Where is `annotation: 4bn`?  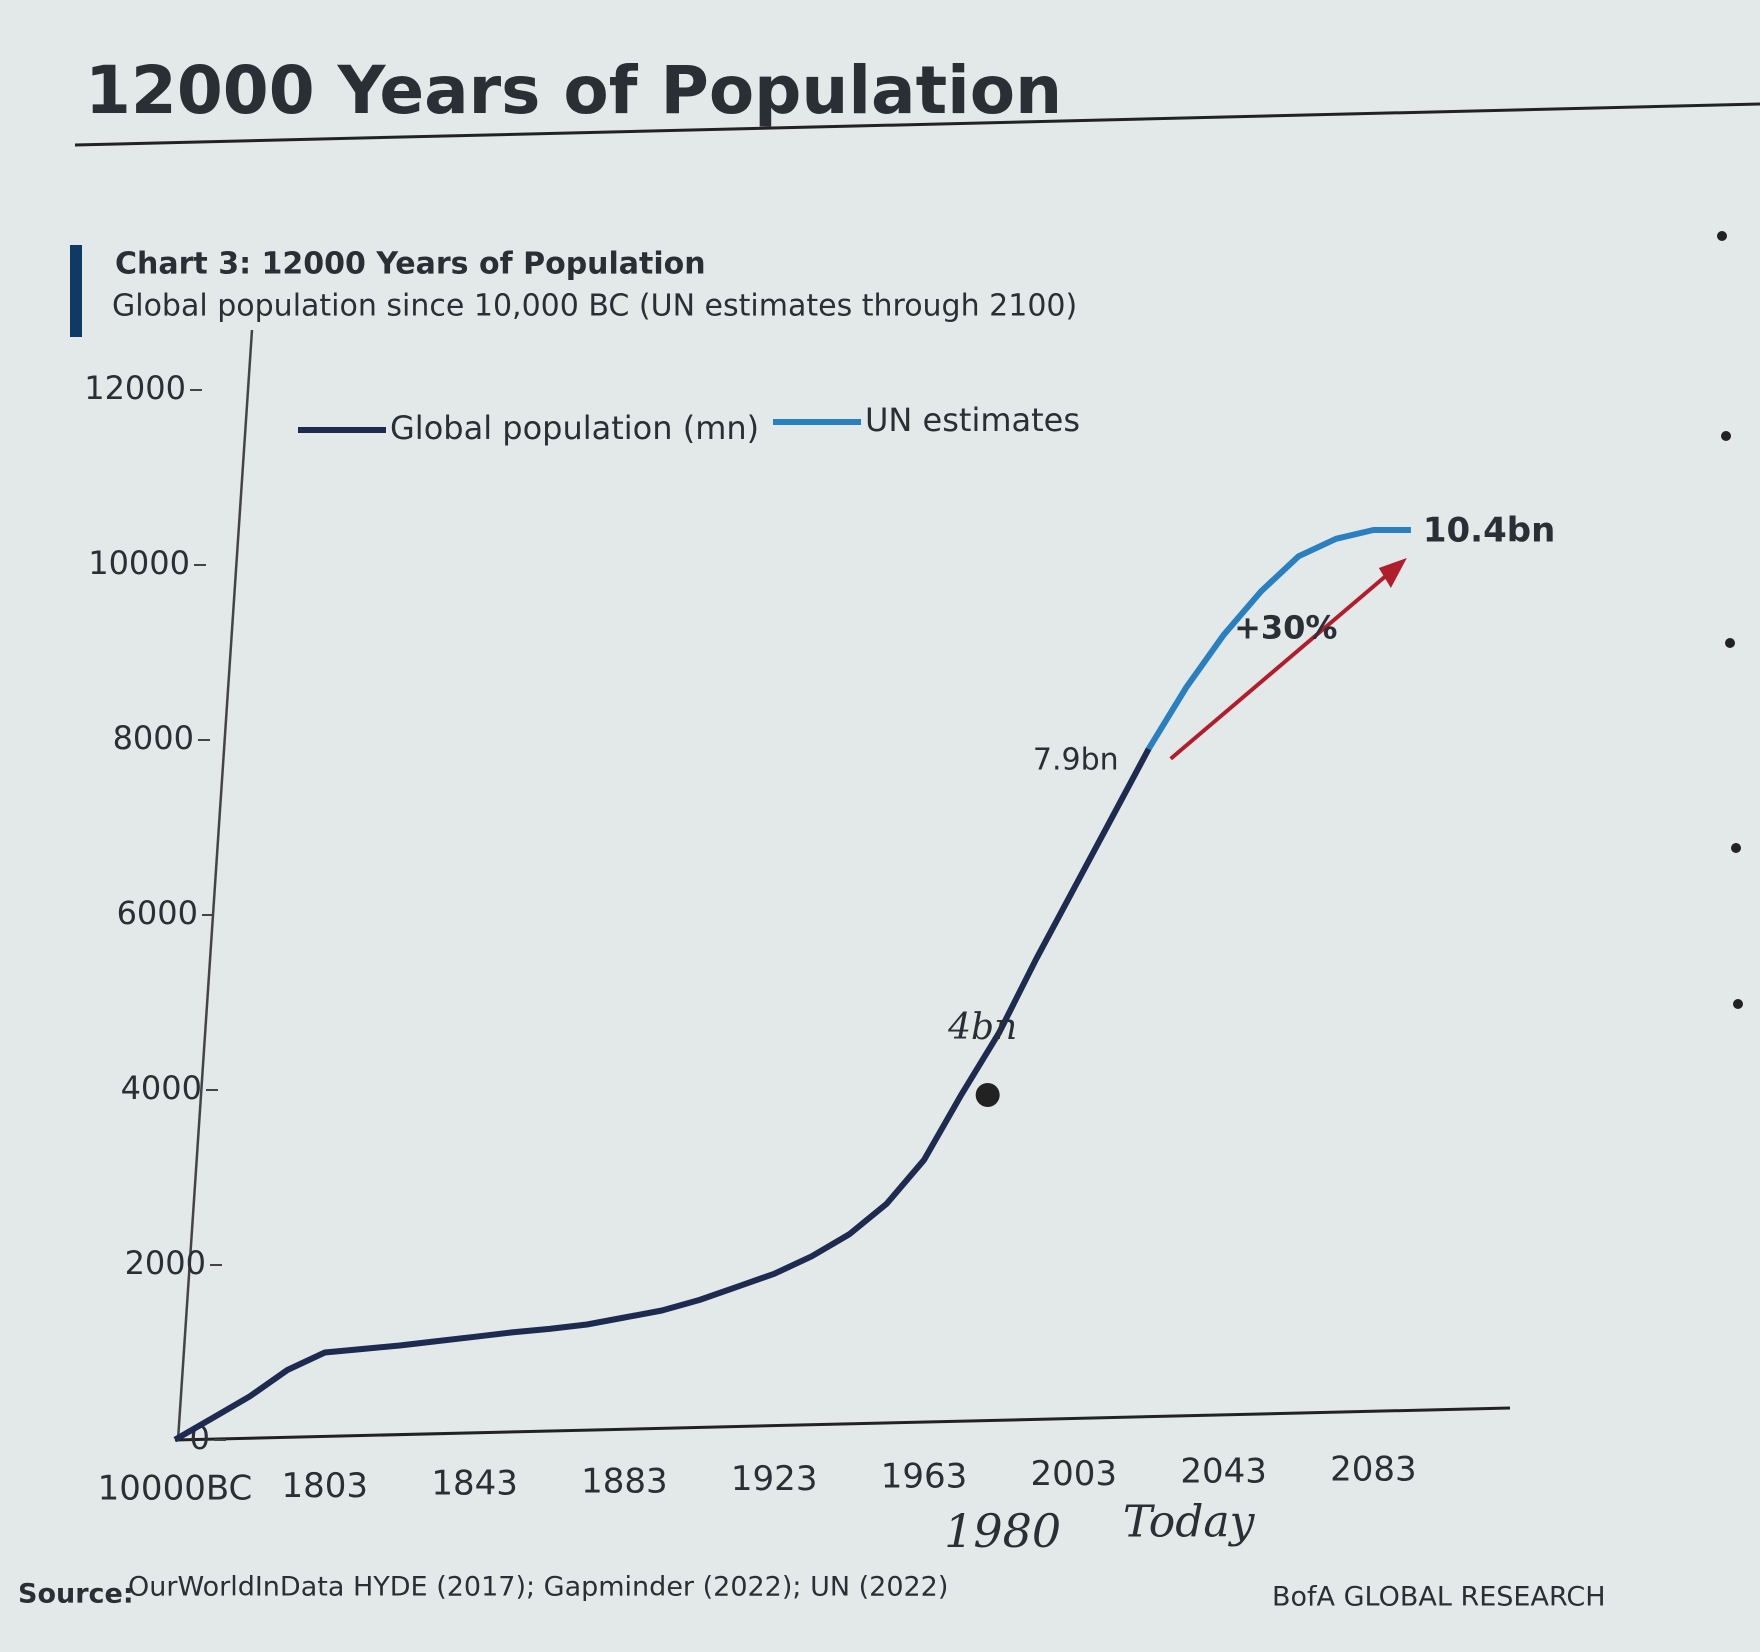 annotation: 4bn is located at coordinates (982, 1027).